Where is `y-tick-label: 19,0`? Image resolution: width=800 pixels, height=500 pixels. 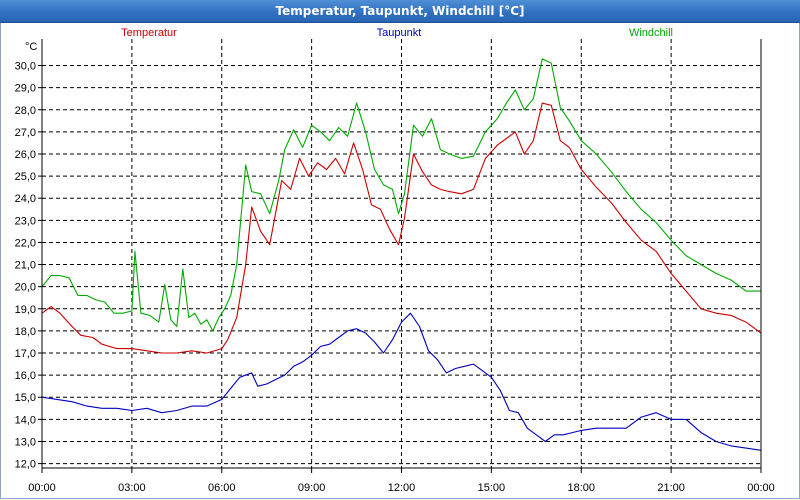 y-tick-label: 19,0 is located at coordinates (25, 310).